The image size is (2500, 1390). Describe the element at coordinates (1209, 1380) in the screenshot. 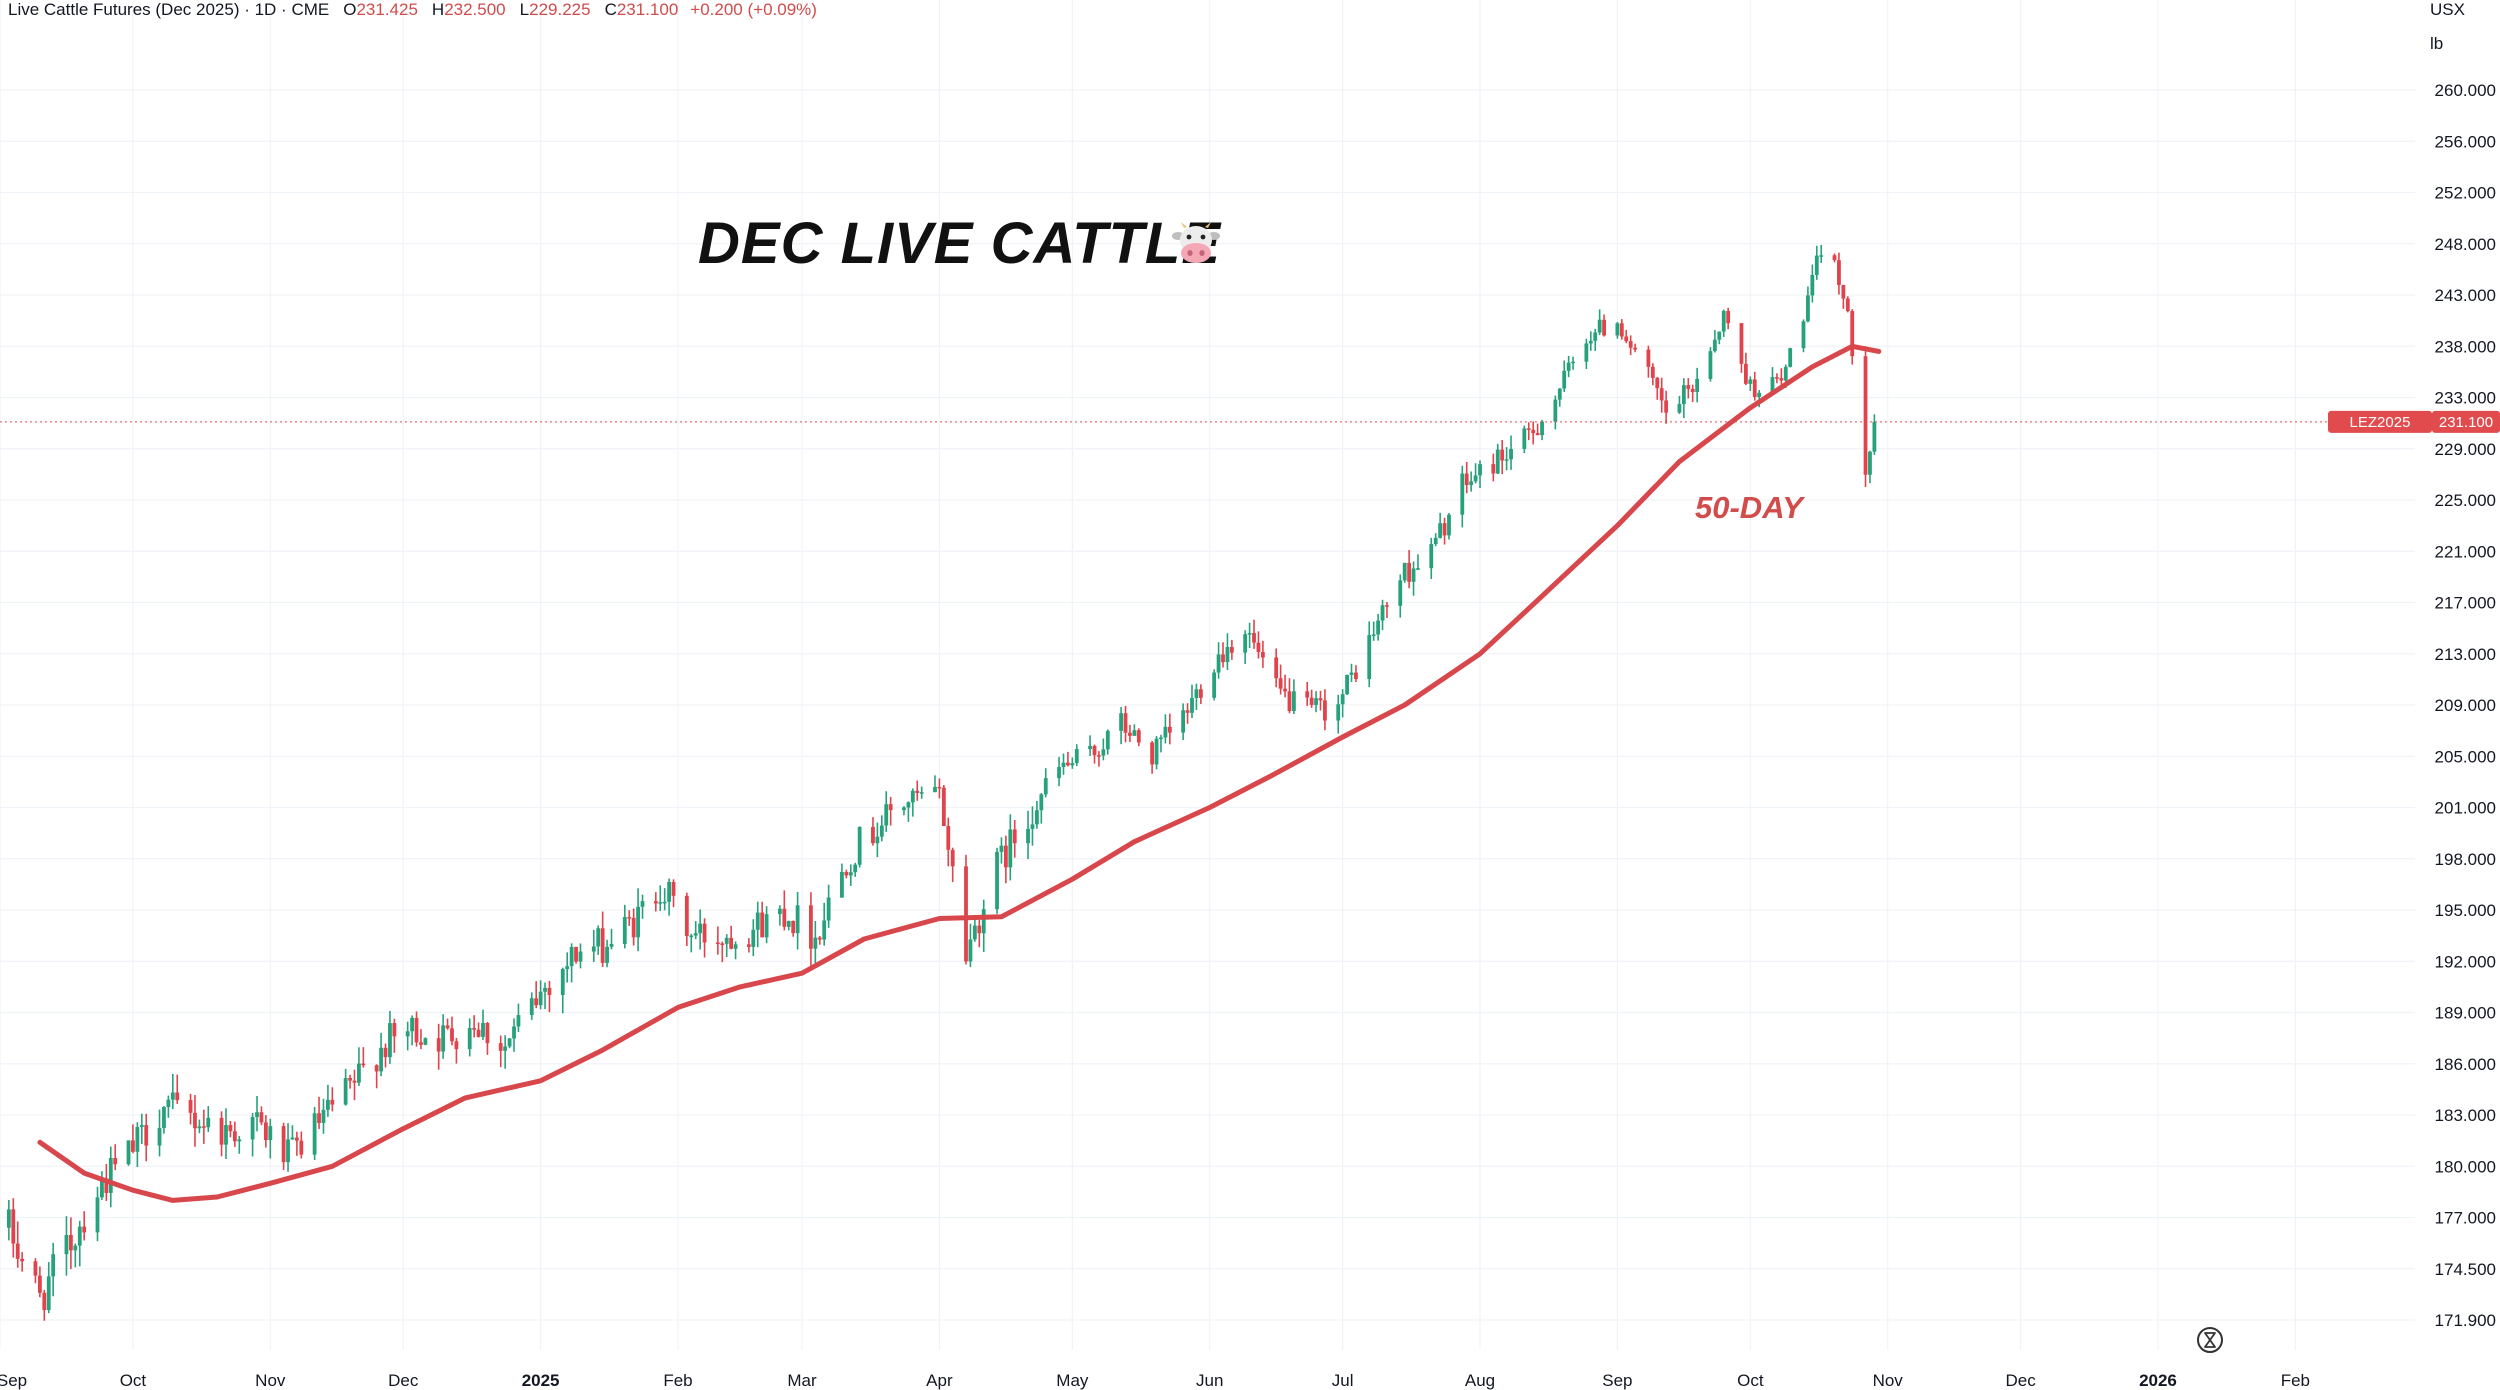

I see `x-tick-label: Jun` at that location.